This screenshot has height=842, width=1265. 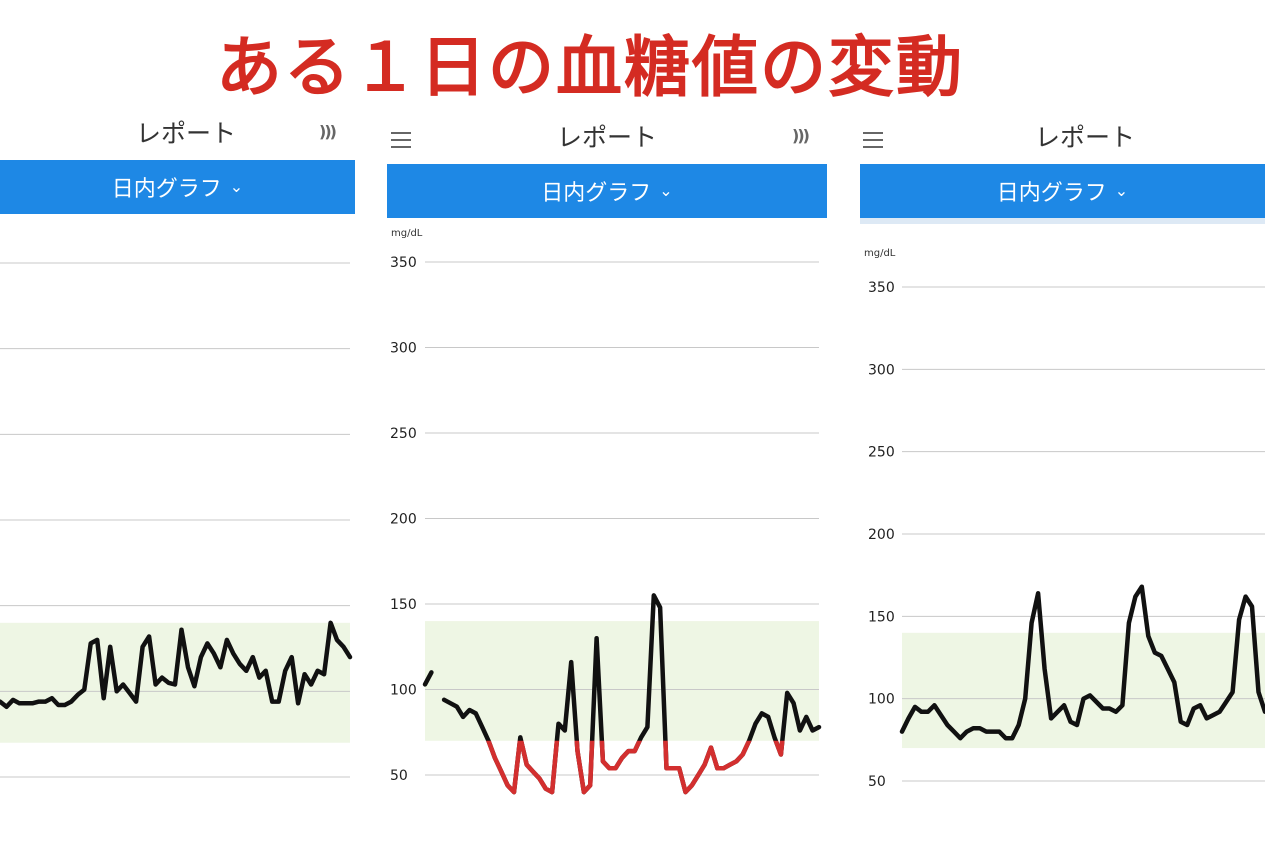 What do you see at coordinates (590, 67) in the screenshot?
I see `page-headline: ある１日の血糖値の変動` at bounding box center [590, 67].